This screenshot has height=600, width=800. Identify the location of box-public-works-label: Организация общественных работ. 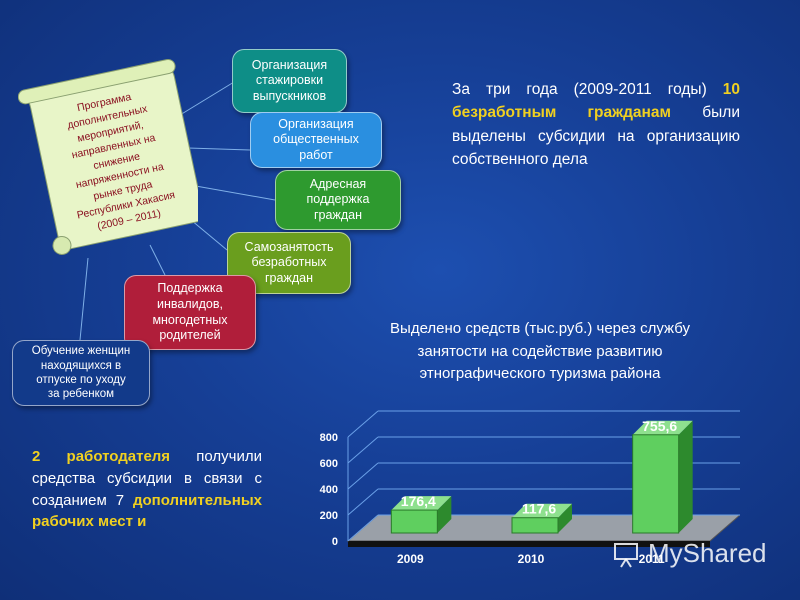
(316, 139).